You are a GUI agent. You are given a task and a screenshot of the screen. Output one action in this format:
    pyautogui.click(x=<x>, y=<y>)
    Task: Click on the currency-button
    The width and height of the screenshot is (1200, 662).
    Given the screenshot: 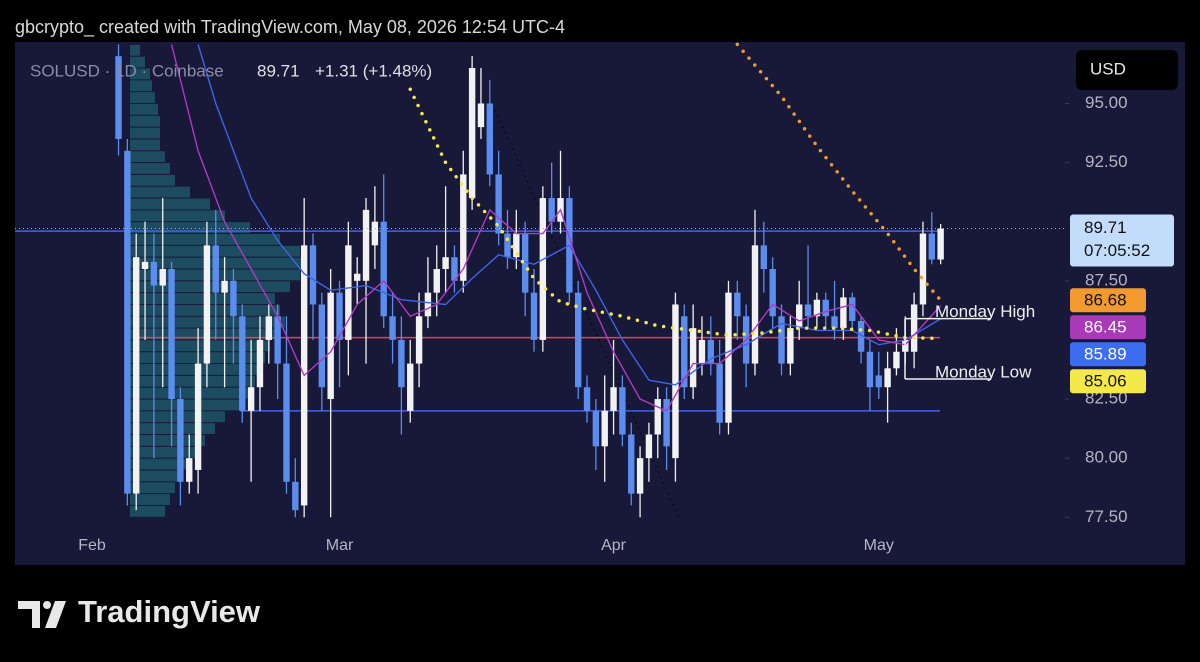 What is the action you would take?
    pyautogui.click(x=1127, y=70)
    